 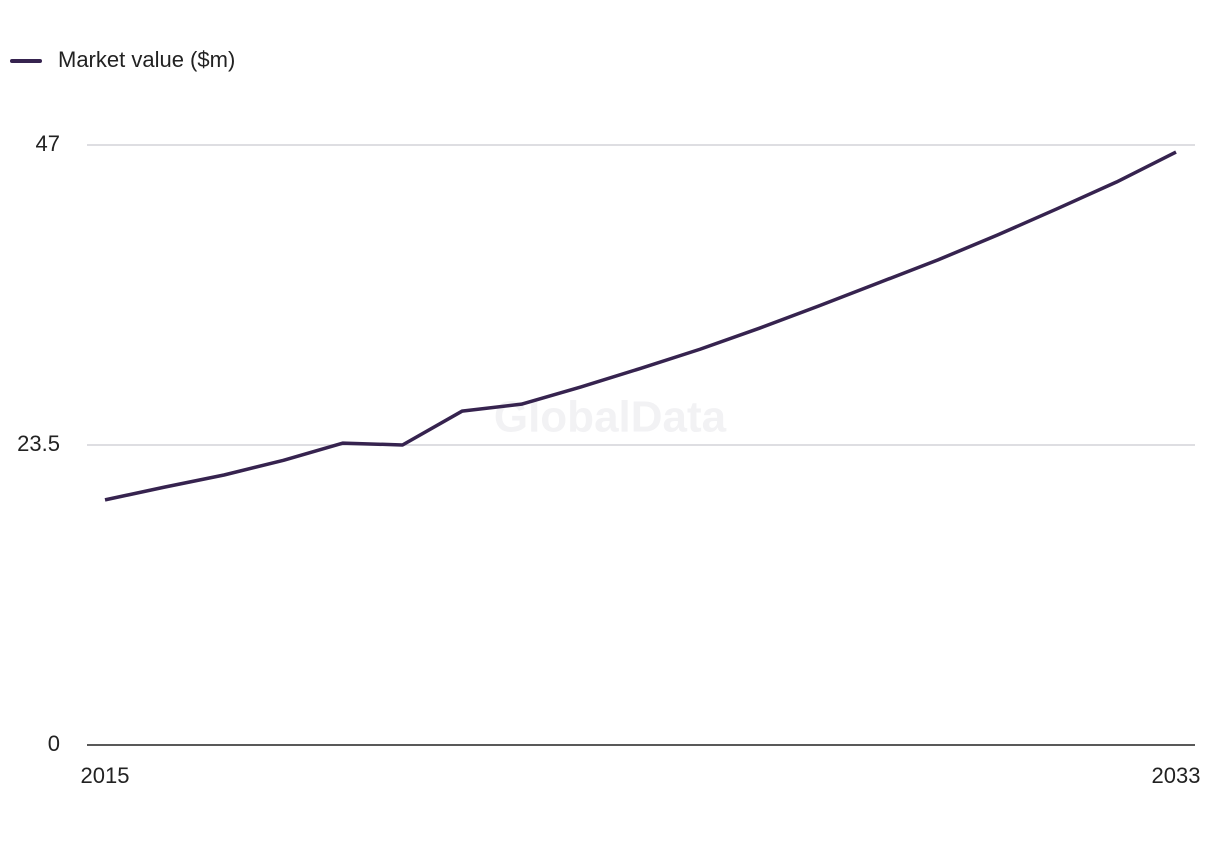 I want to click on y-tick-label: 47, so click(x=48, y=143).